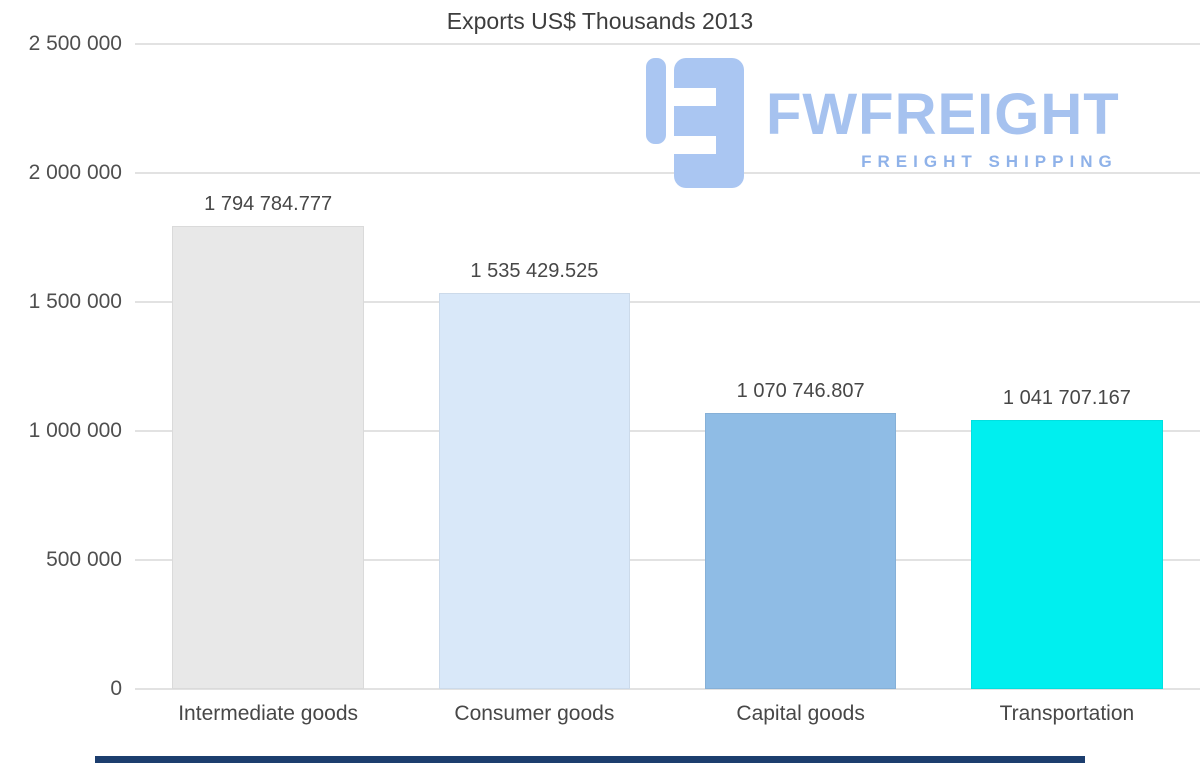  Describe the element at coordinates (75, 43) in the screenshot. I see `y-tick-label: 2 500 000` at that location.